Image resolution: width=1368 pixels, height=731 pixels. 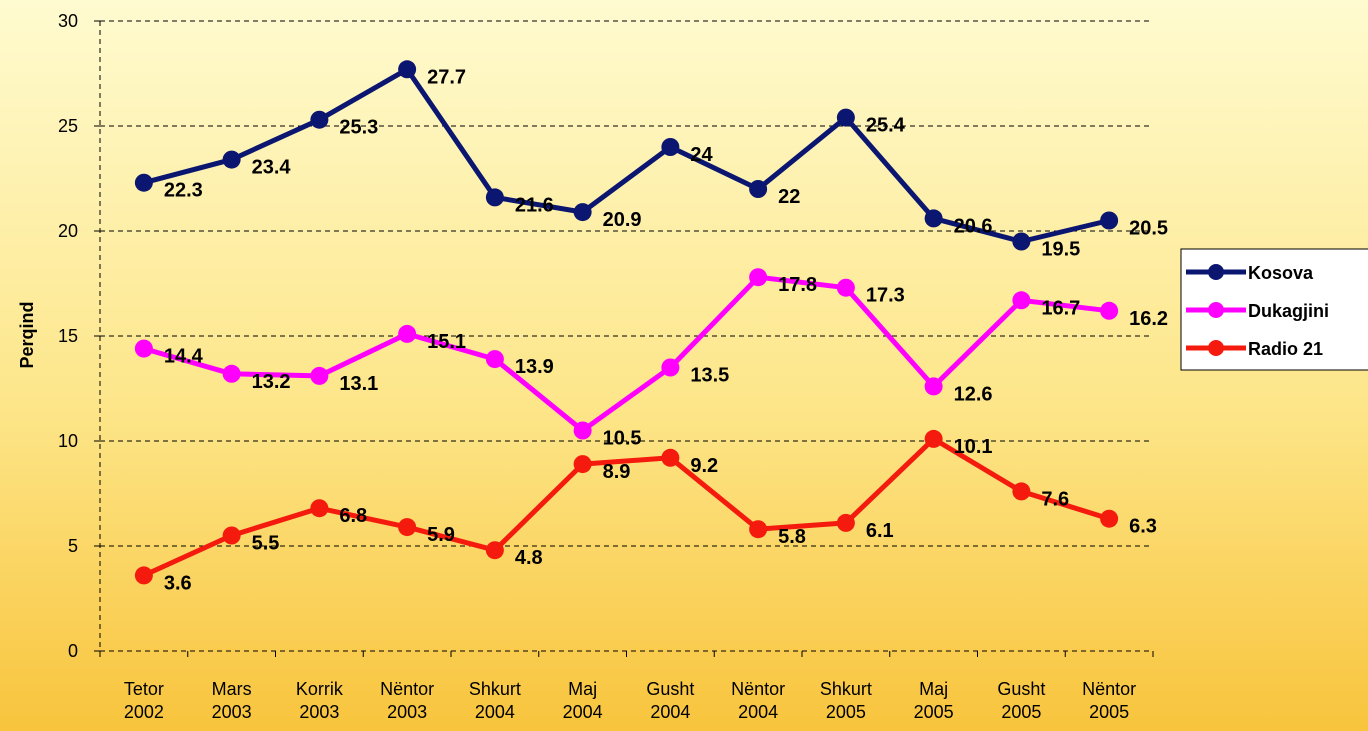 What do you see at coordinates (68, 126) in the screenshot?
I see `y-tick-label: 25` at bounding box center [68, 126].